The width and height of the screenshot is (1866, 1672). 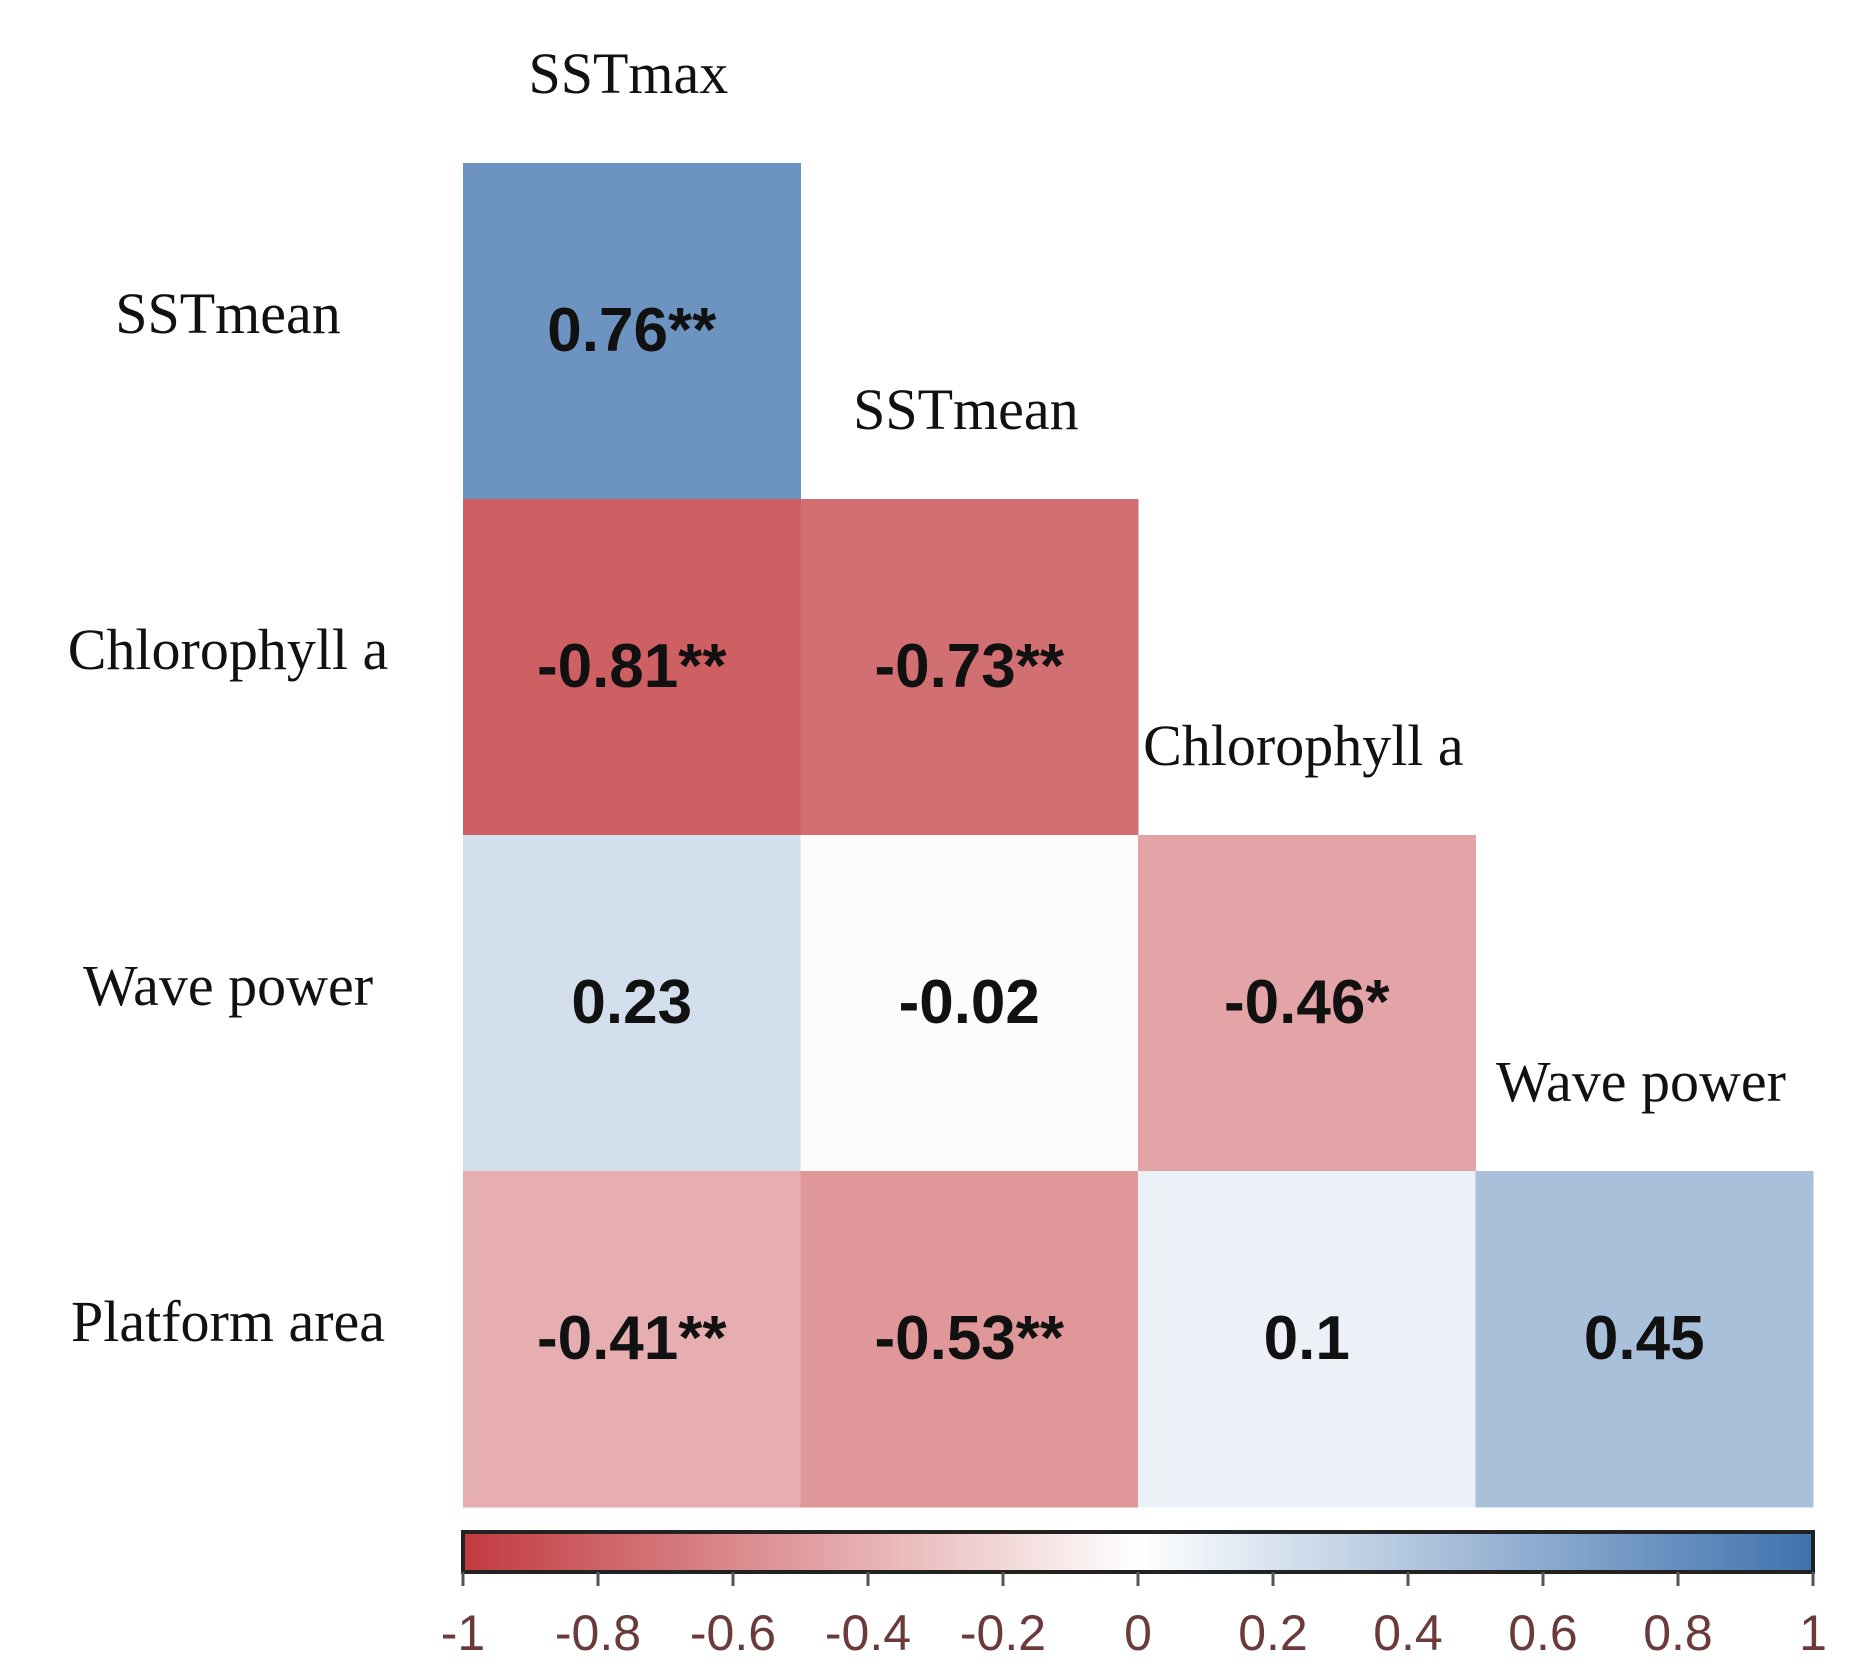 I want to click on heatmap-cell-r3-c2, so click(x=1307, y=1339).